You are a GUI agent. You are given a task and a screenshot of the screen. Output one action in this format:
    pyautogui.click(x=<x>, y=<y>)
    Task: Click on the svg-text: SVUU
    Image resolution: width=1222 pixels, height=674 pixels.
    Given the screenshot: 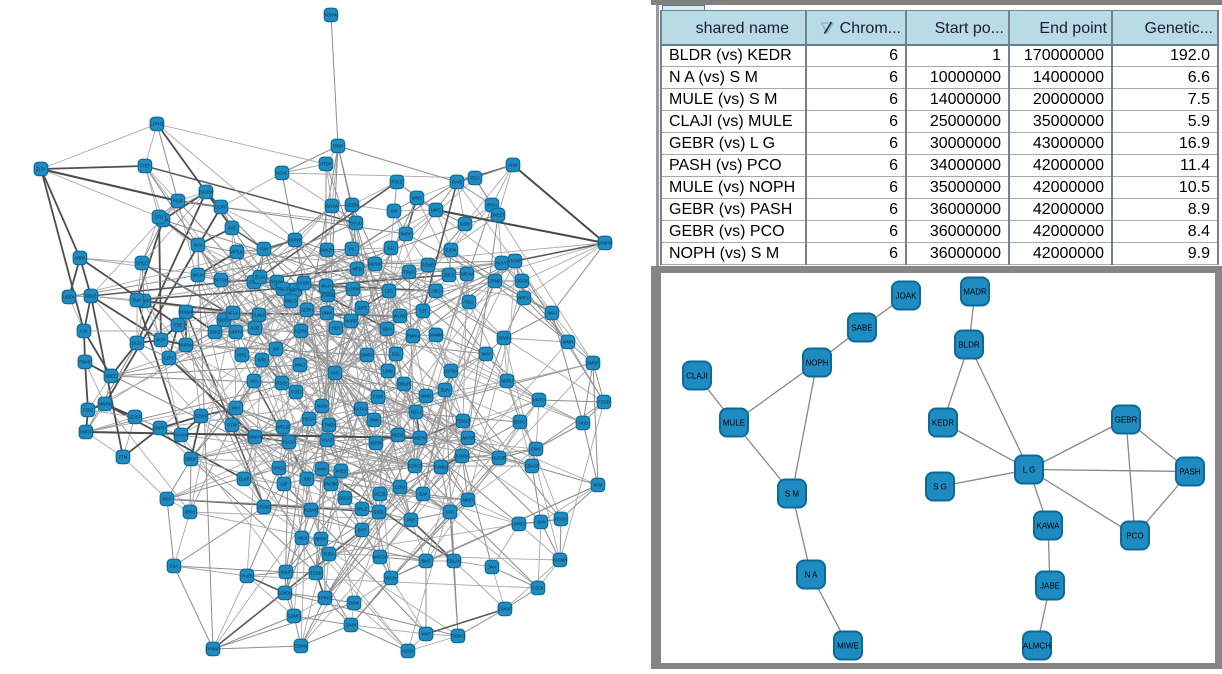 What is the action you would take?
    pyautogui.click(x=356, y=223)
    